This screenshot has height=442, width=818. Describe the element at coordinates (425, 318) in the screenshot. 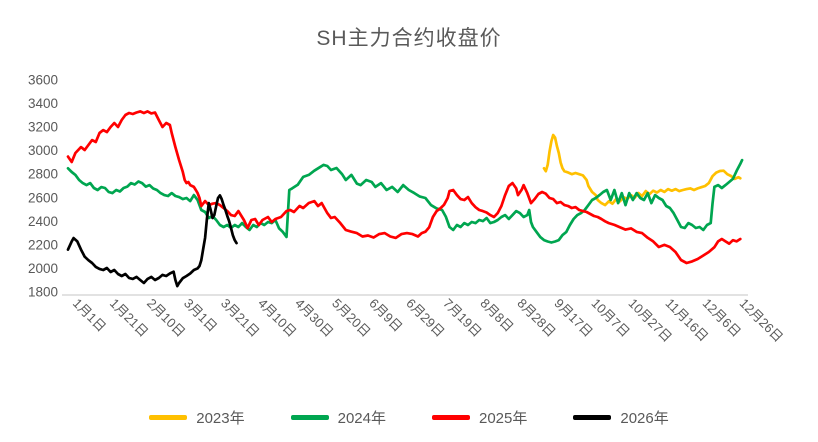

I see `x-tick-label: 6月29日` at that location.